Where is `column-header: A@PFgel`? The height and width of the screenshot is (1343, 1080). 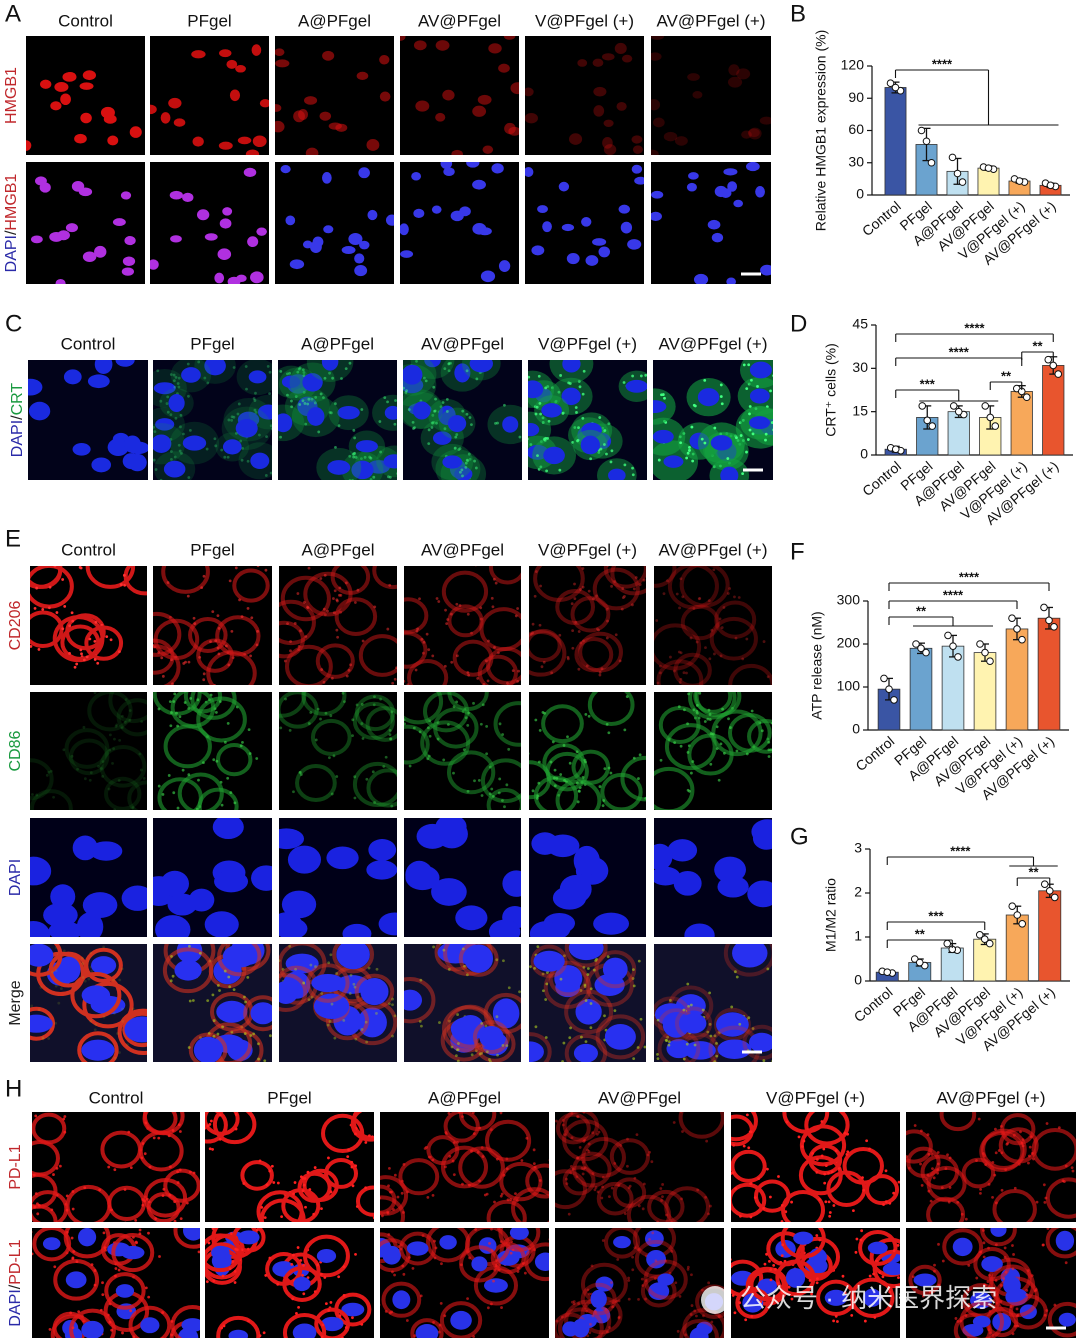 column-header: A@PFgel is located at coordinates (337, 343).